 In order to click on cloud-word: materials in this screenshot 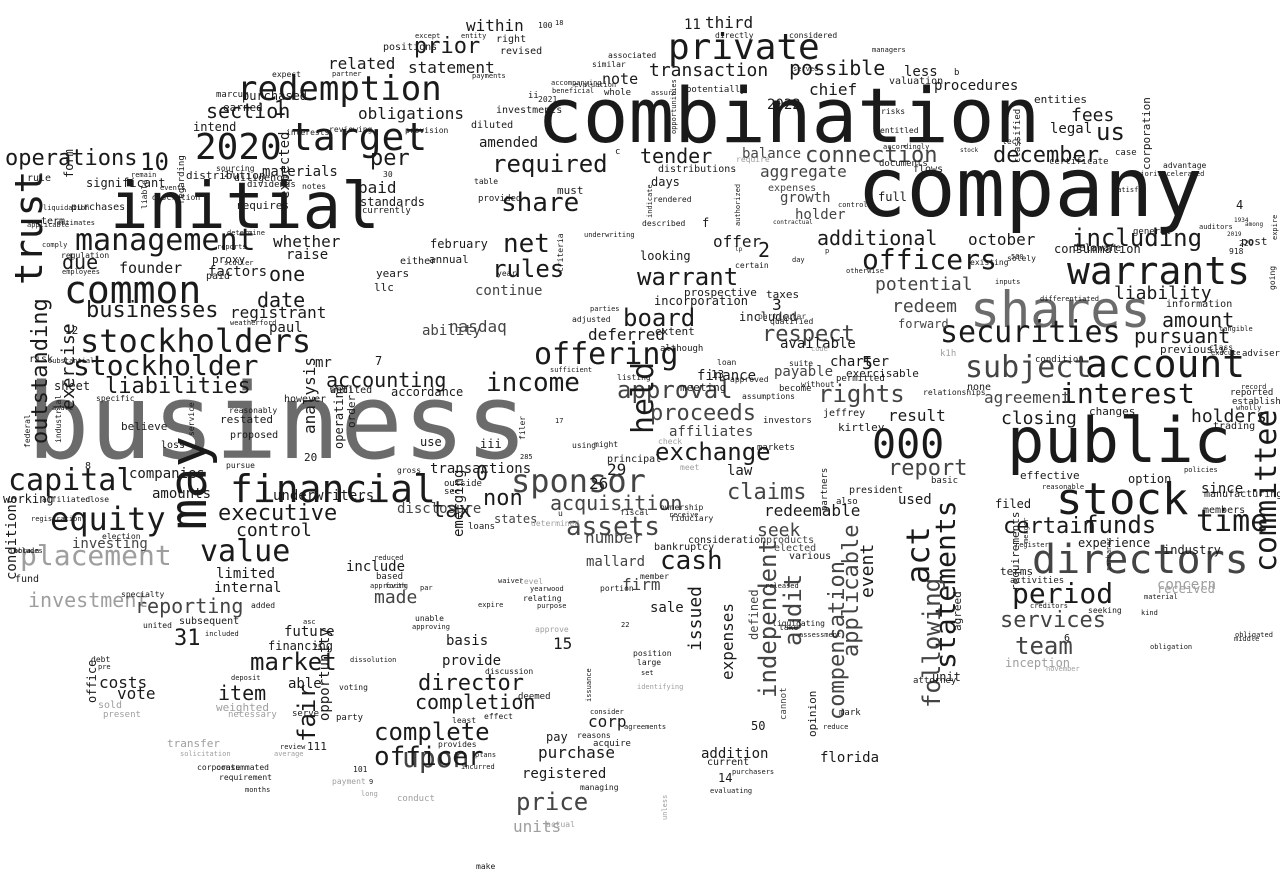, I will do `click(300, 172)`.